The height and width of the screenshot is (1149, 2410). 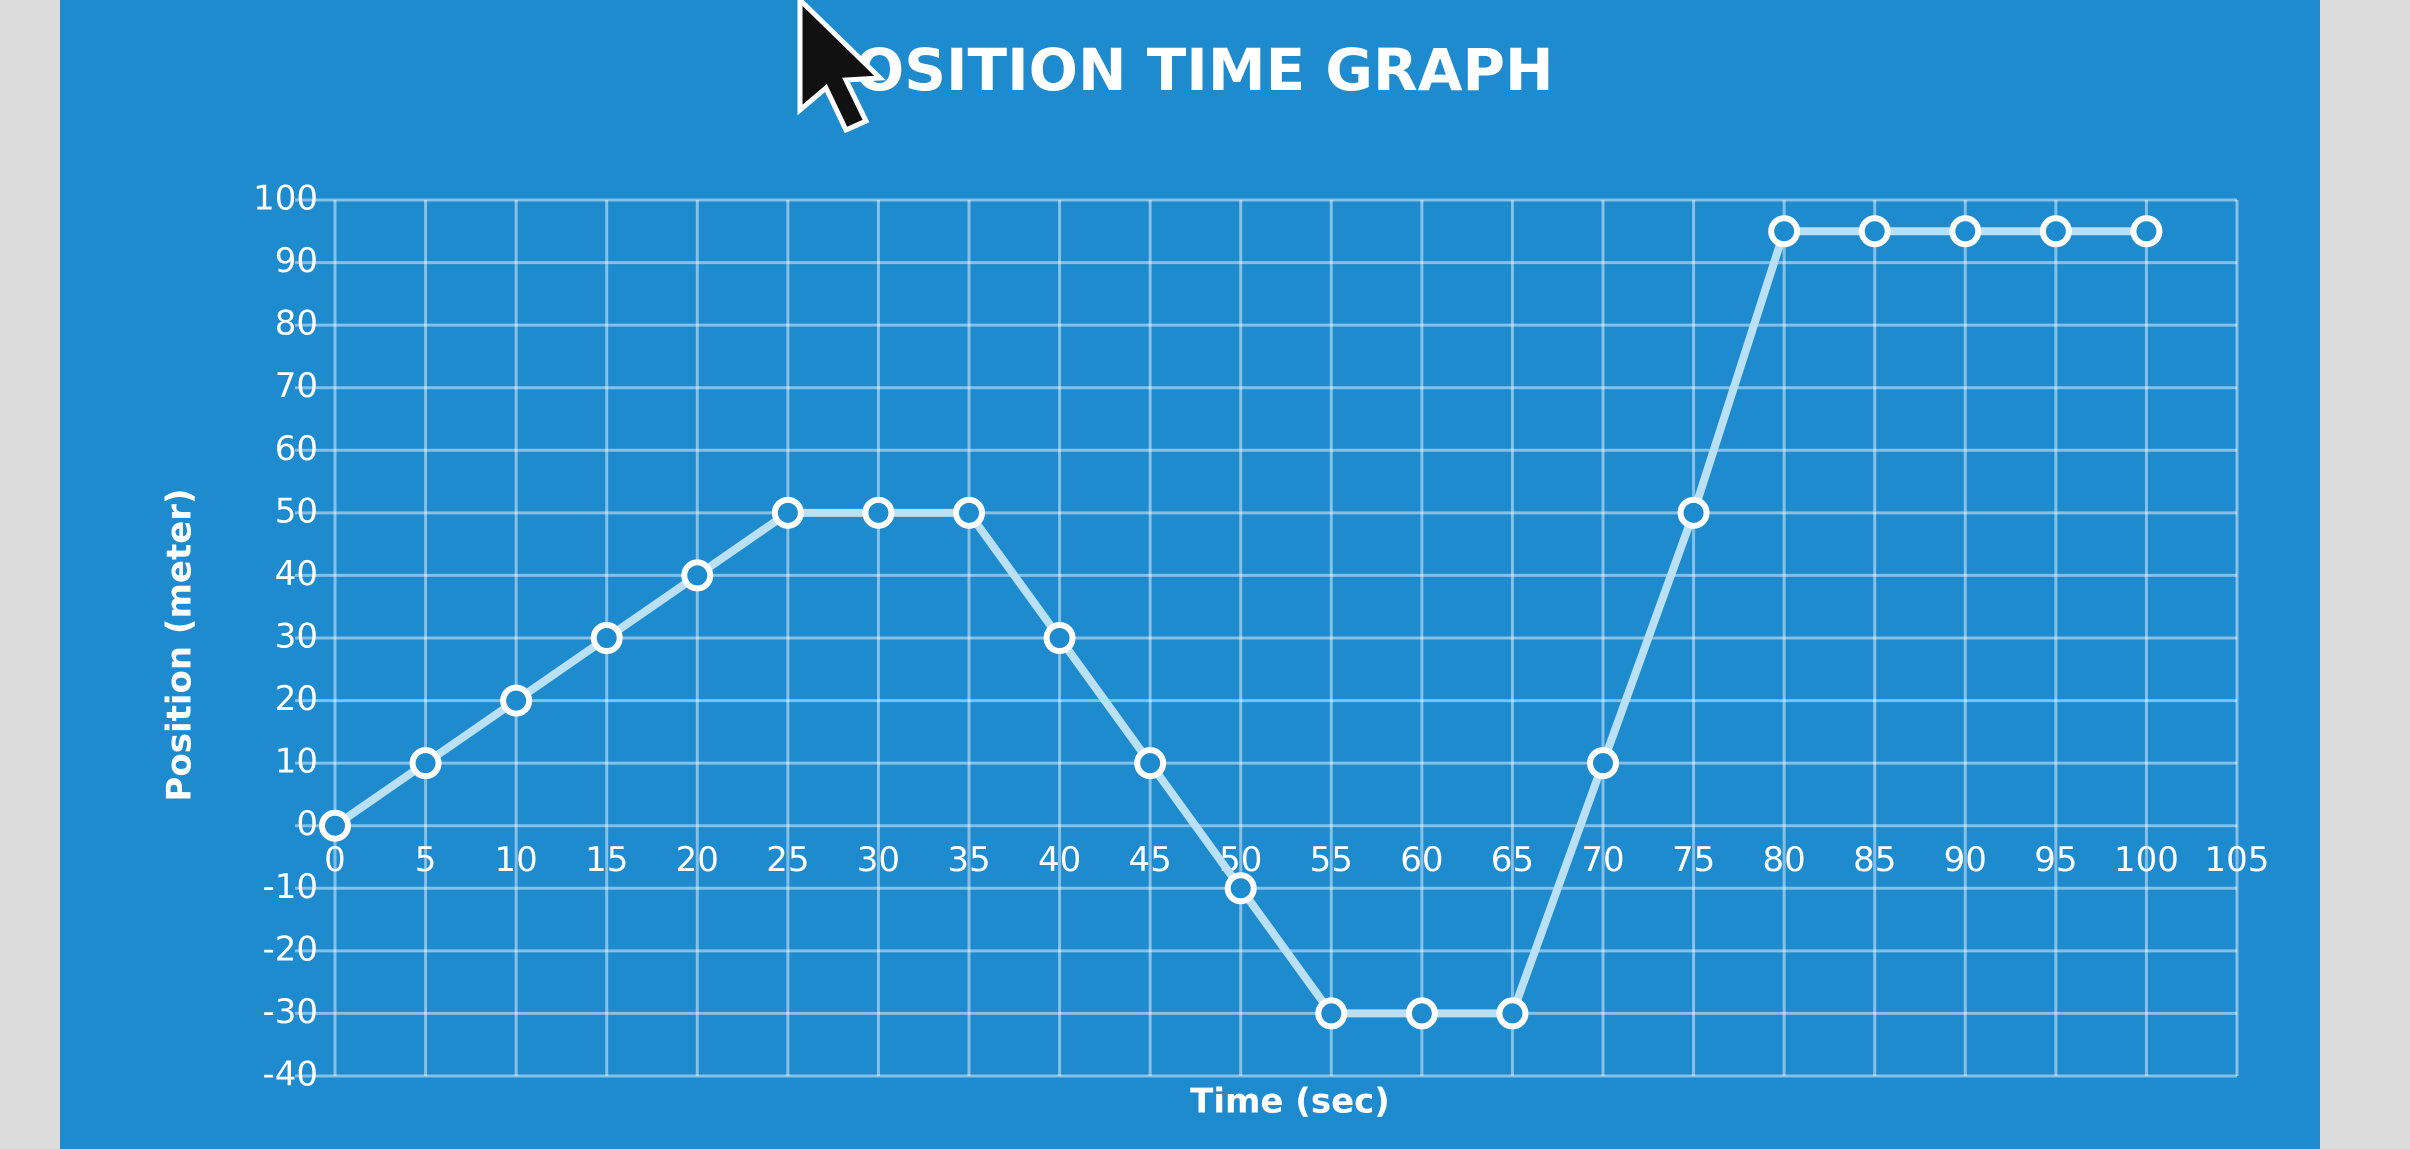 What do you see at coordinates (787, 860) in the screenshot?
I see `x-tick-label: 25` at bounding box center [787, 860].